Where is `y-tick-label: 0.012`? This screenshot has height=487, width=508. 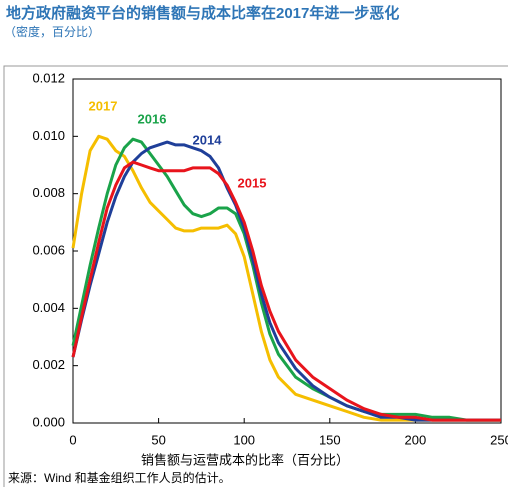 y-tick-label: 0.012 is located at coordinates (48, 77).